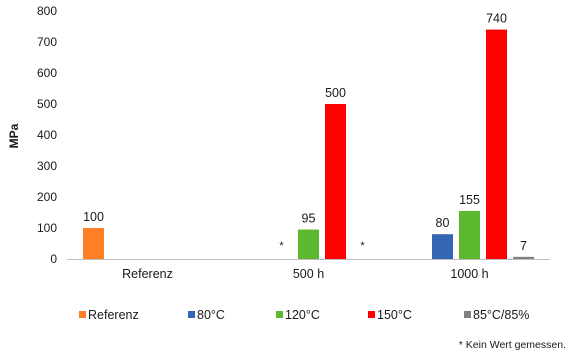  I want to click on data-label: 80, so click(443, 223).